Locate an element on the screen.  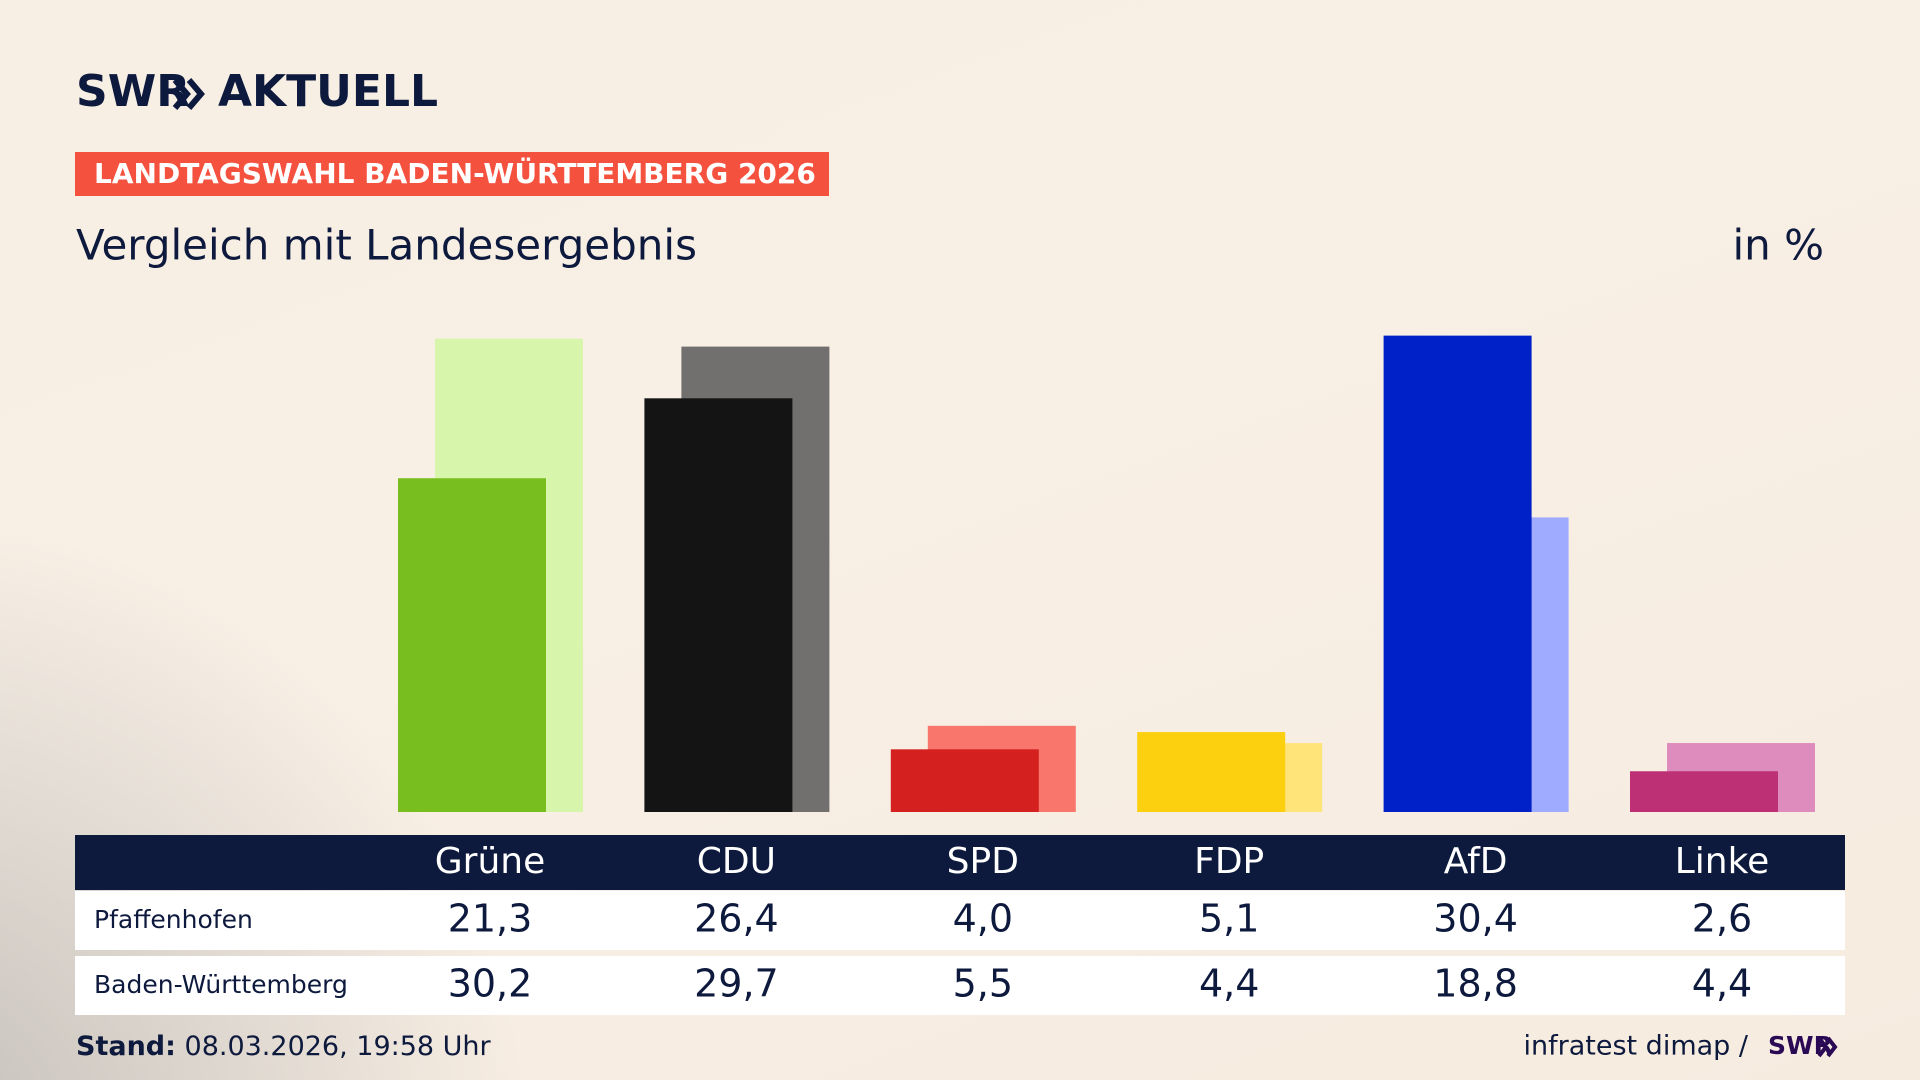
logo-suffix: AKTUELL is located at coordinates (328, 91).